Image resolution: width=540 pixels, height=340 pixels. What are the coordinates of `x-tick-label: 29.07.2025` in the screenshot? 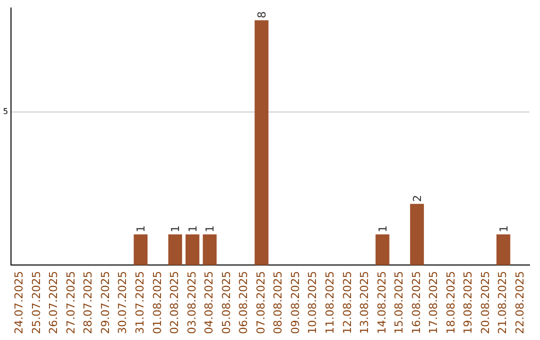 It's located at (105, 302).